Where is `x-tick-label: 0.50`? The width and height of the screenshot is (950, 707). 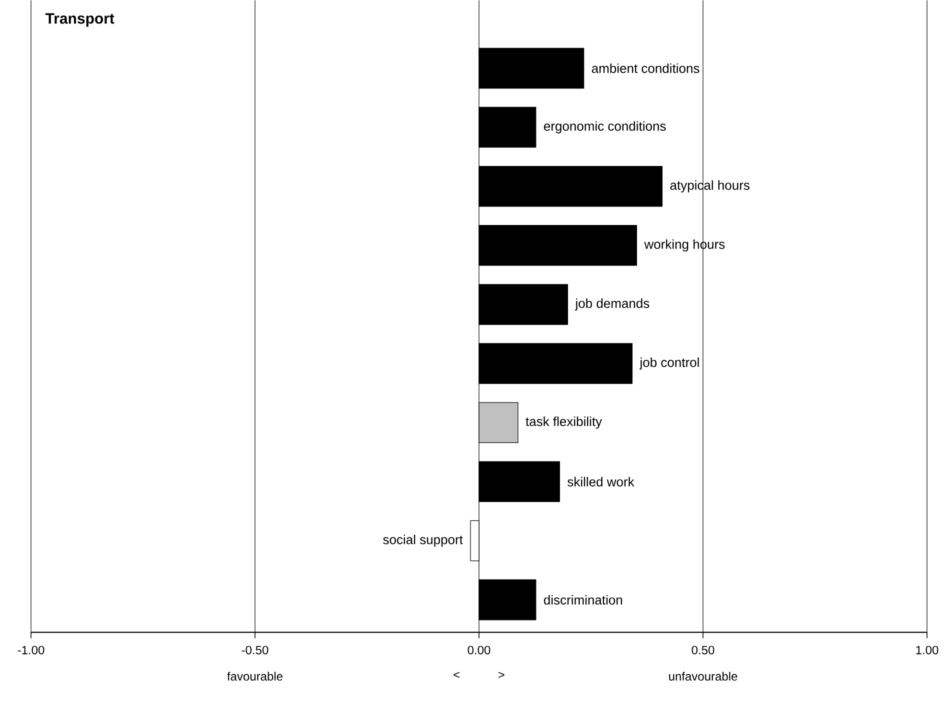
x-tick-label: 0.50 is located at coordinates (703, 650).